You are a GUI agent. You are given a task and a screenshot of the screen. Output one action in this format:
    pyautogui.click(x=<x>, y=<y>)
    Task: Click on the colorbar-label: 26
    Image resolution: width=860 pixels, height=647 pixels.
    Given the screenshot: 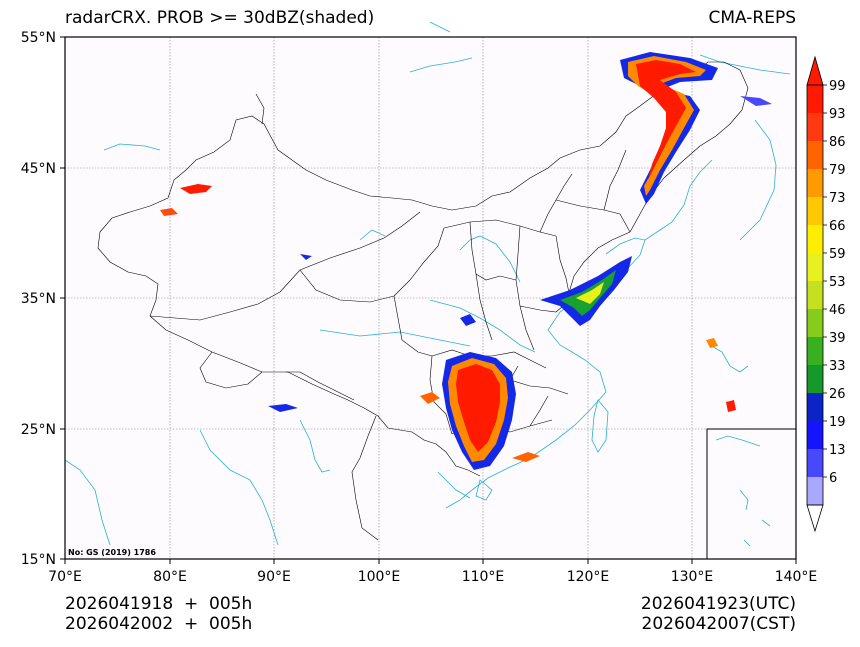 What is the action you would take?
    pyautogui.click(x=837, y=394)
    